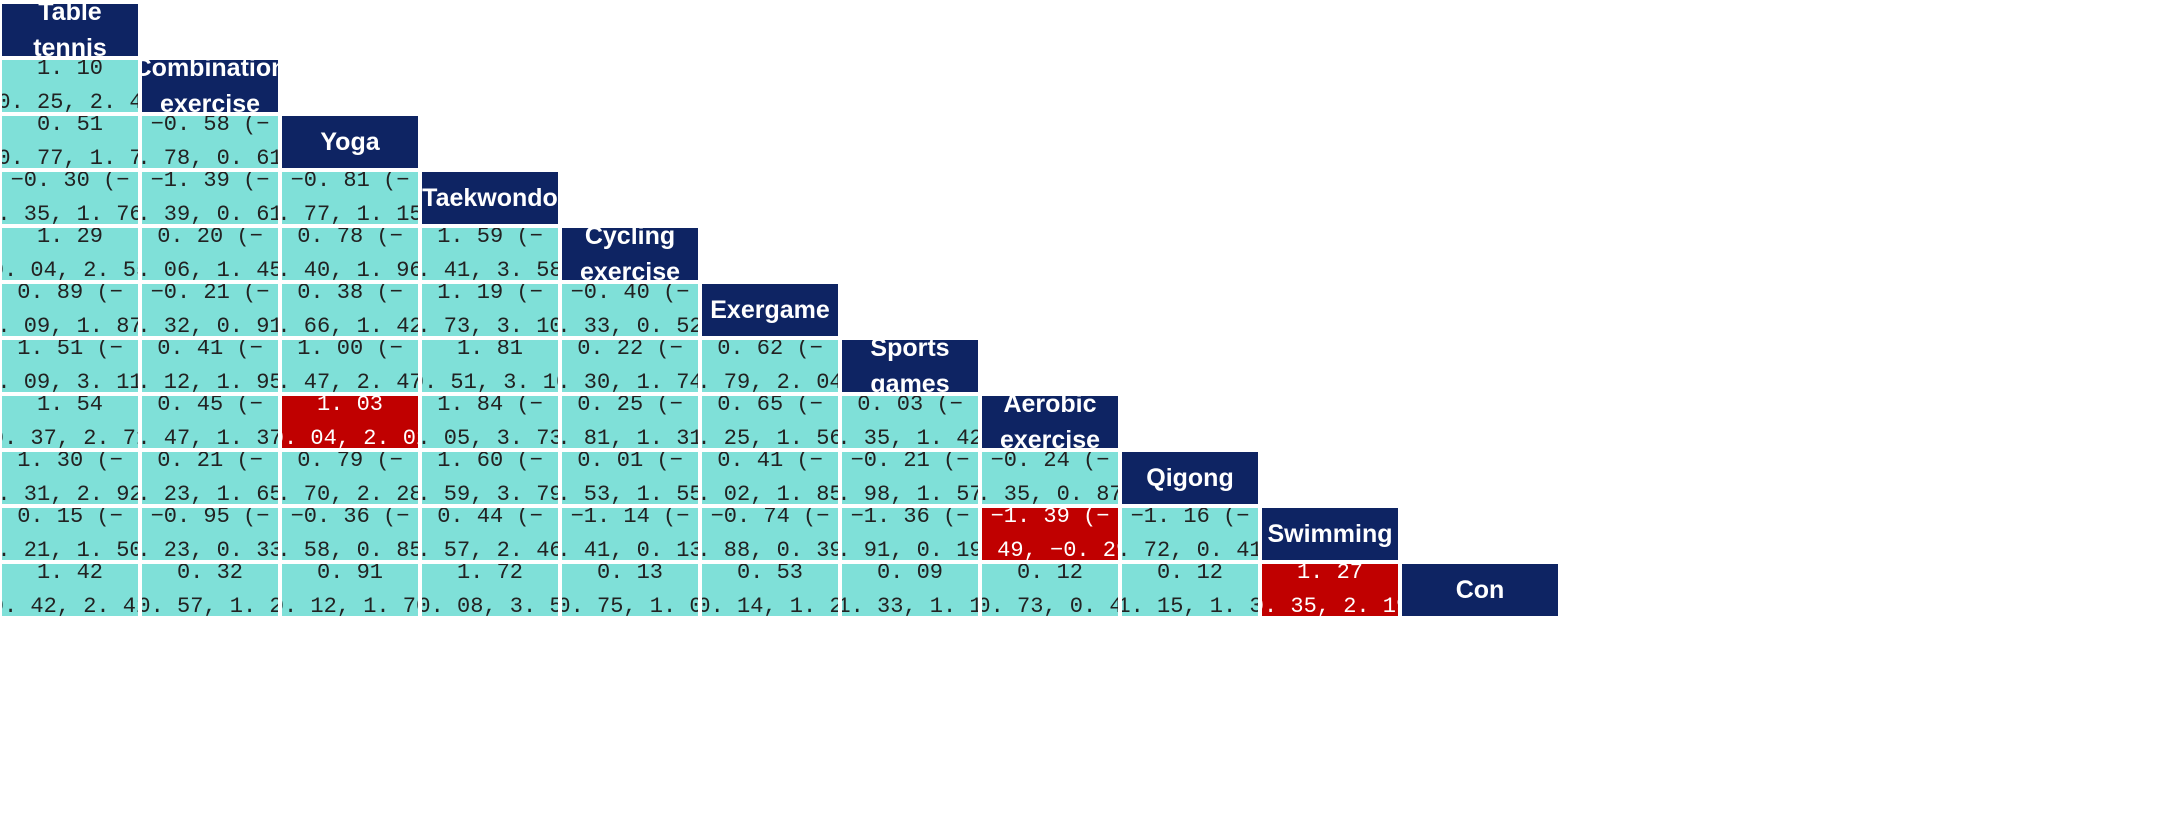 Image resolution: width=2181 pixels, height=831 pixels. I want to click on comparison-cell: 1. 19 (− 0. 73, 3. 10), so click(490, 310).